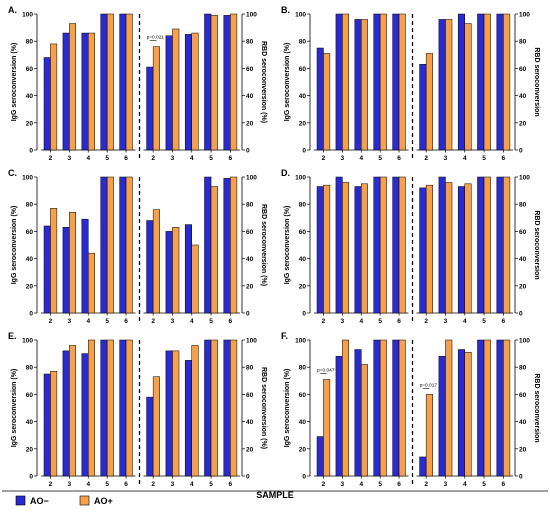 The height and width of the screenshot is (513, 550). I want to click on panel-label: C., so click(12, 173).